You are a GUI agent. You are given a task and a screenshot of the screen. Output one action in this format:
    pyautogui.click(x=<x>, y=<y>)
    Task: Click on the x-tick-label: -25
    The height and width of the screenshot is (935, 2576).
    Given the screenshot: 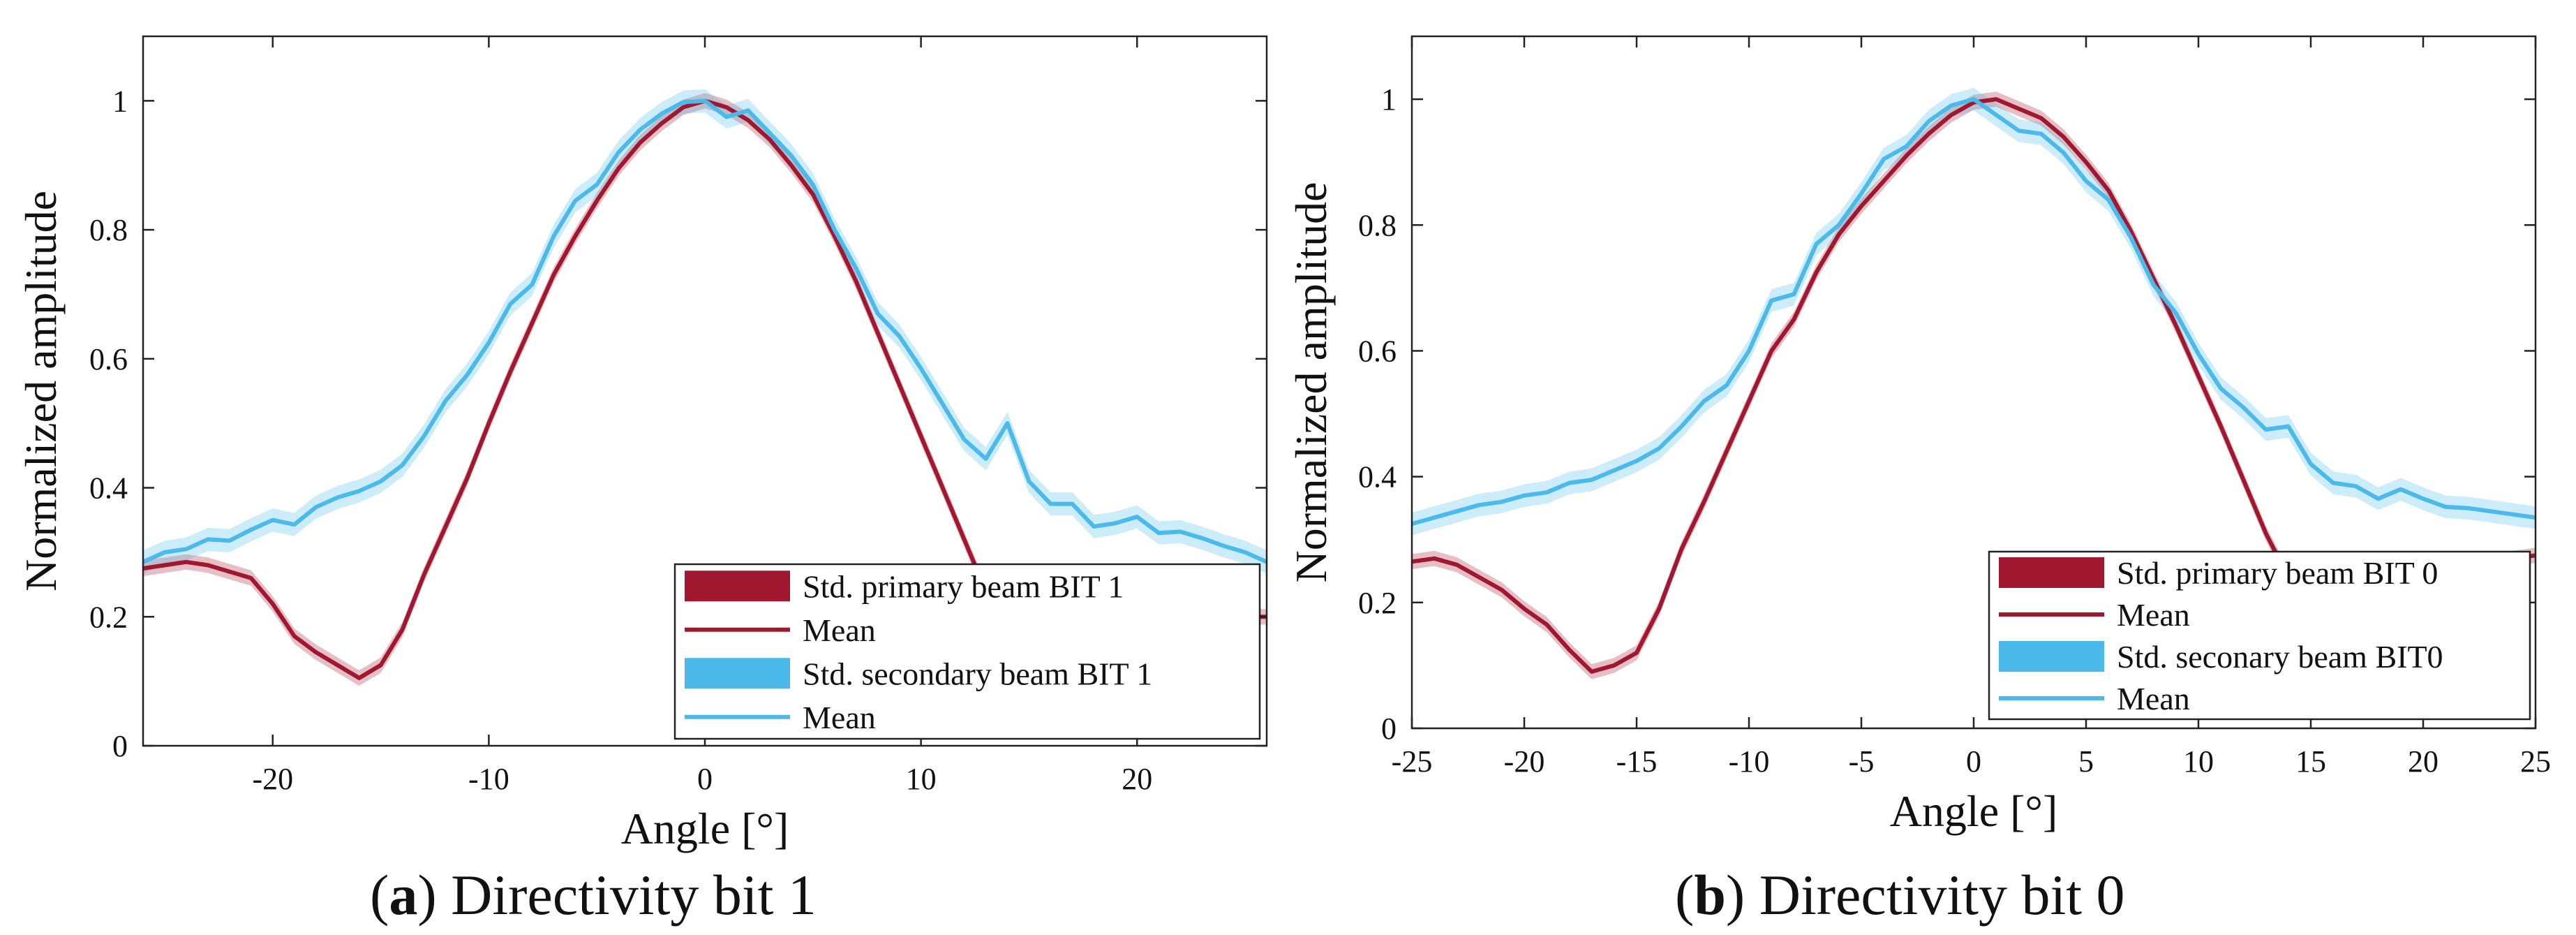 What is the action you would take?
    pyautogui.click(x=1413, y=761)
    